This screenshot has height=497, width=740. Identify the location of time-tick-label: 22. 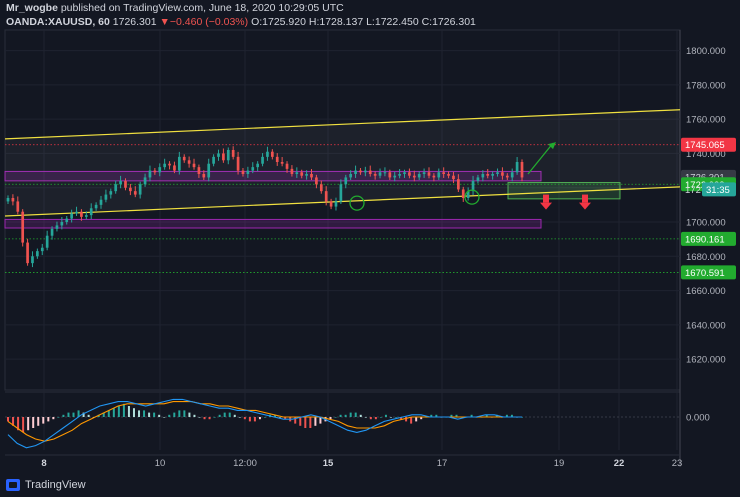
(619, 463).